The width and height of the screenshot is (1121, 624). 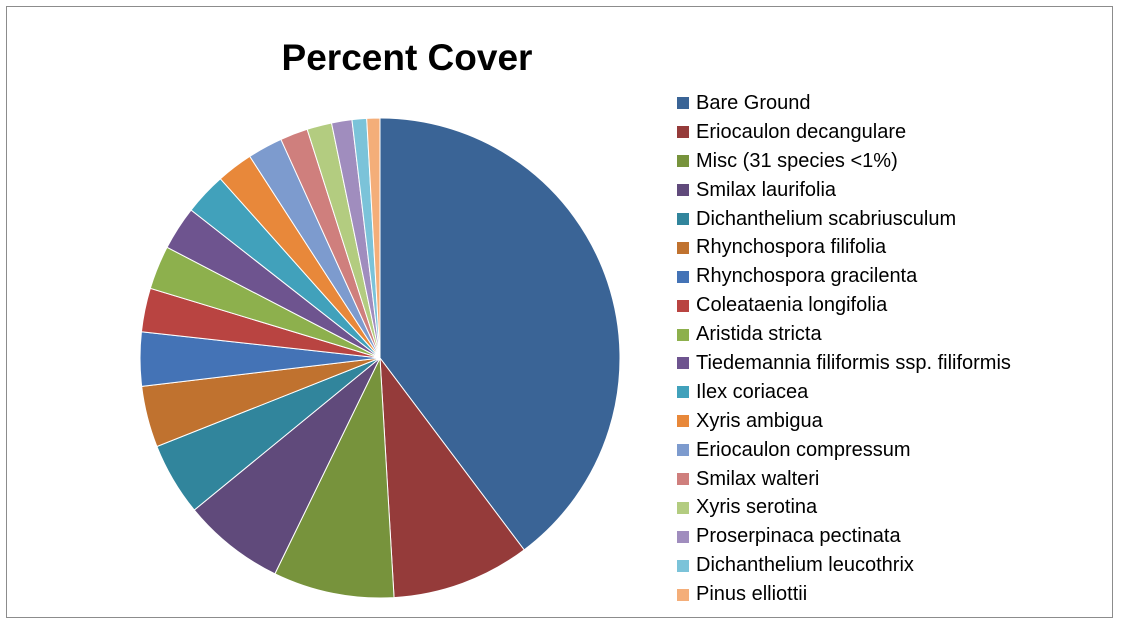 What do you see at coordinates (759, 334) in the screenshot?
I see `legend-label: Aristida stricta` at bounding box center [759, 334].